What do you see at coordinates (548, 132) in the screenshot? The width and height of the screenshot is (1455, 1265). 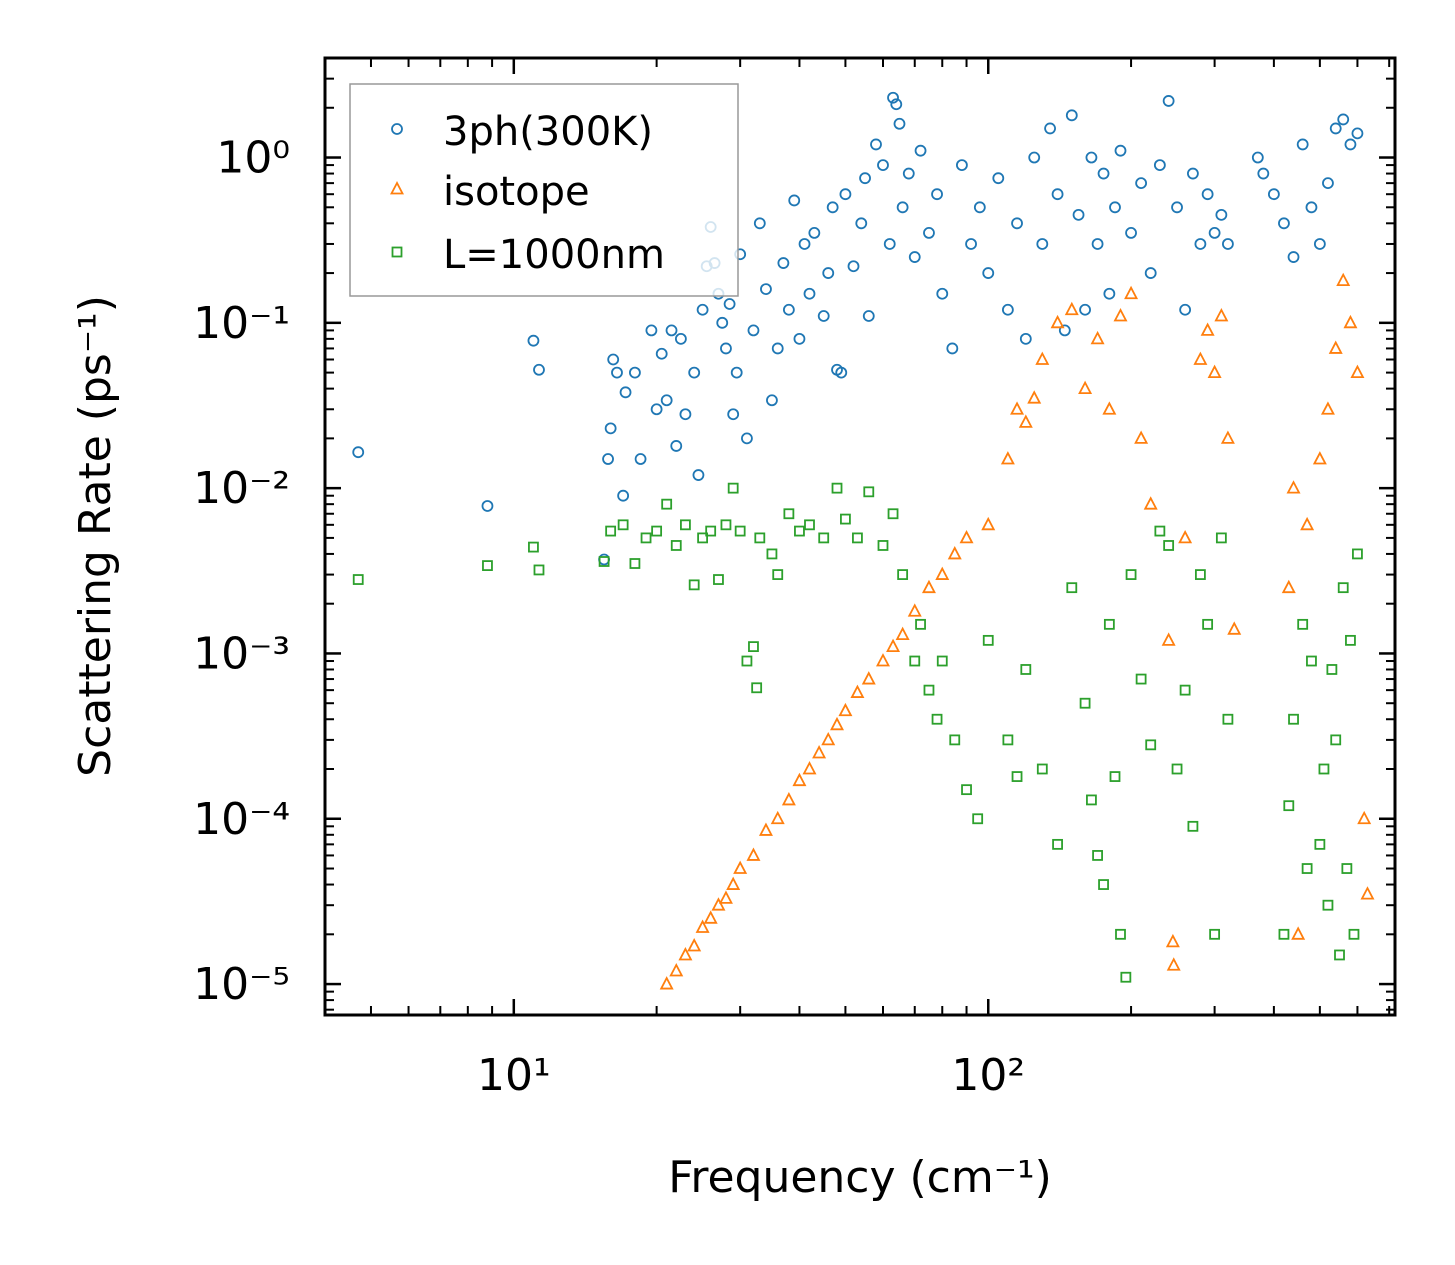 I see `legend-entry-3ph: 3ph(300K)` at bounding box center [548, 132].